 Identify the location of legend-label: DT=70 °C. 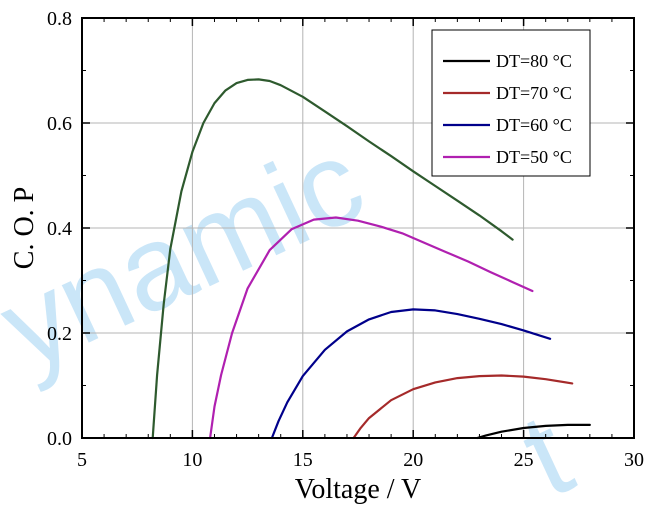
(534, 93).